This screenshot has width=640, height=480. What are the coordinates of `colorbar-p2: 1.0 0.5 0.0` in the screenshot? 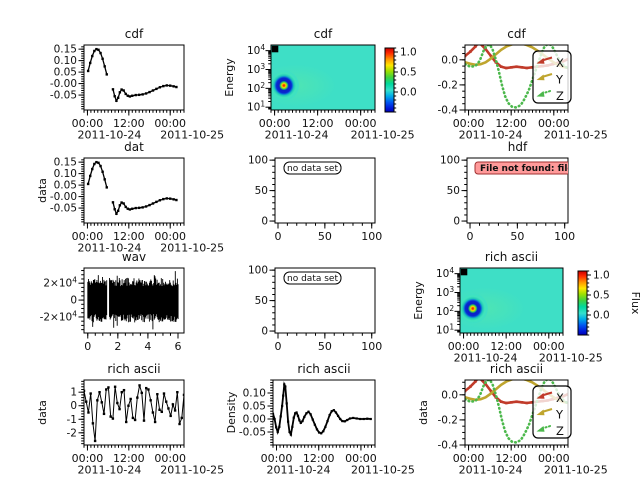 It's located at (400, 80).